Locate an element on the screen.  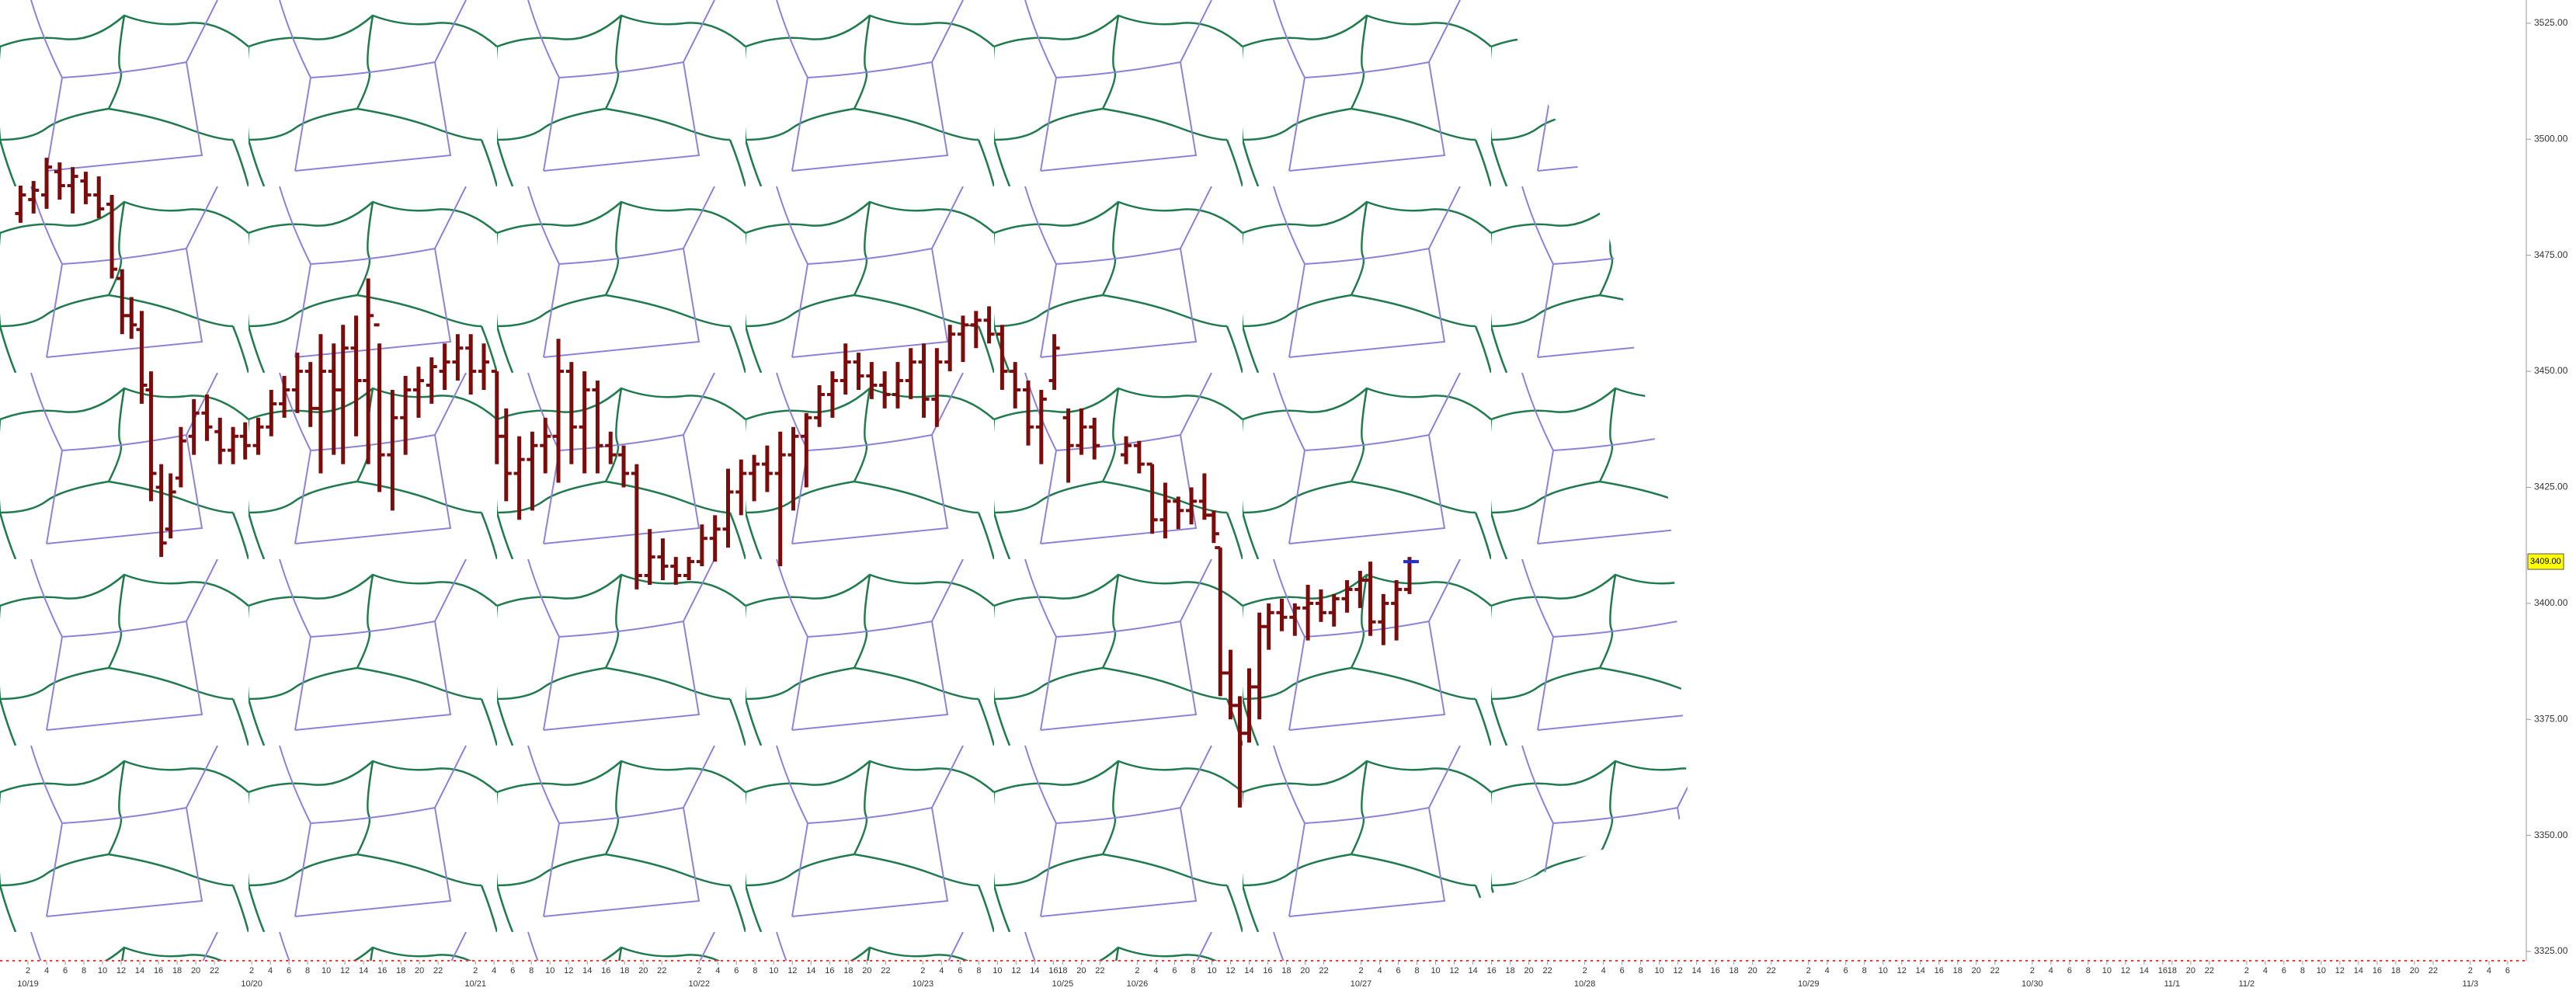
date-label: 10/26 is located at coordinates (1138, 984).